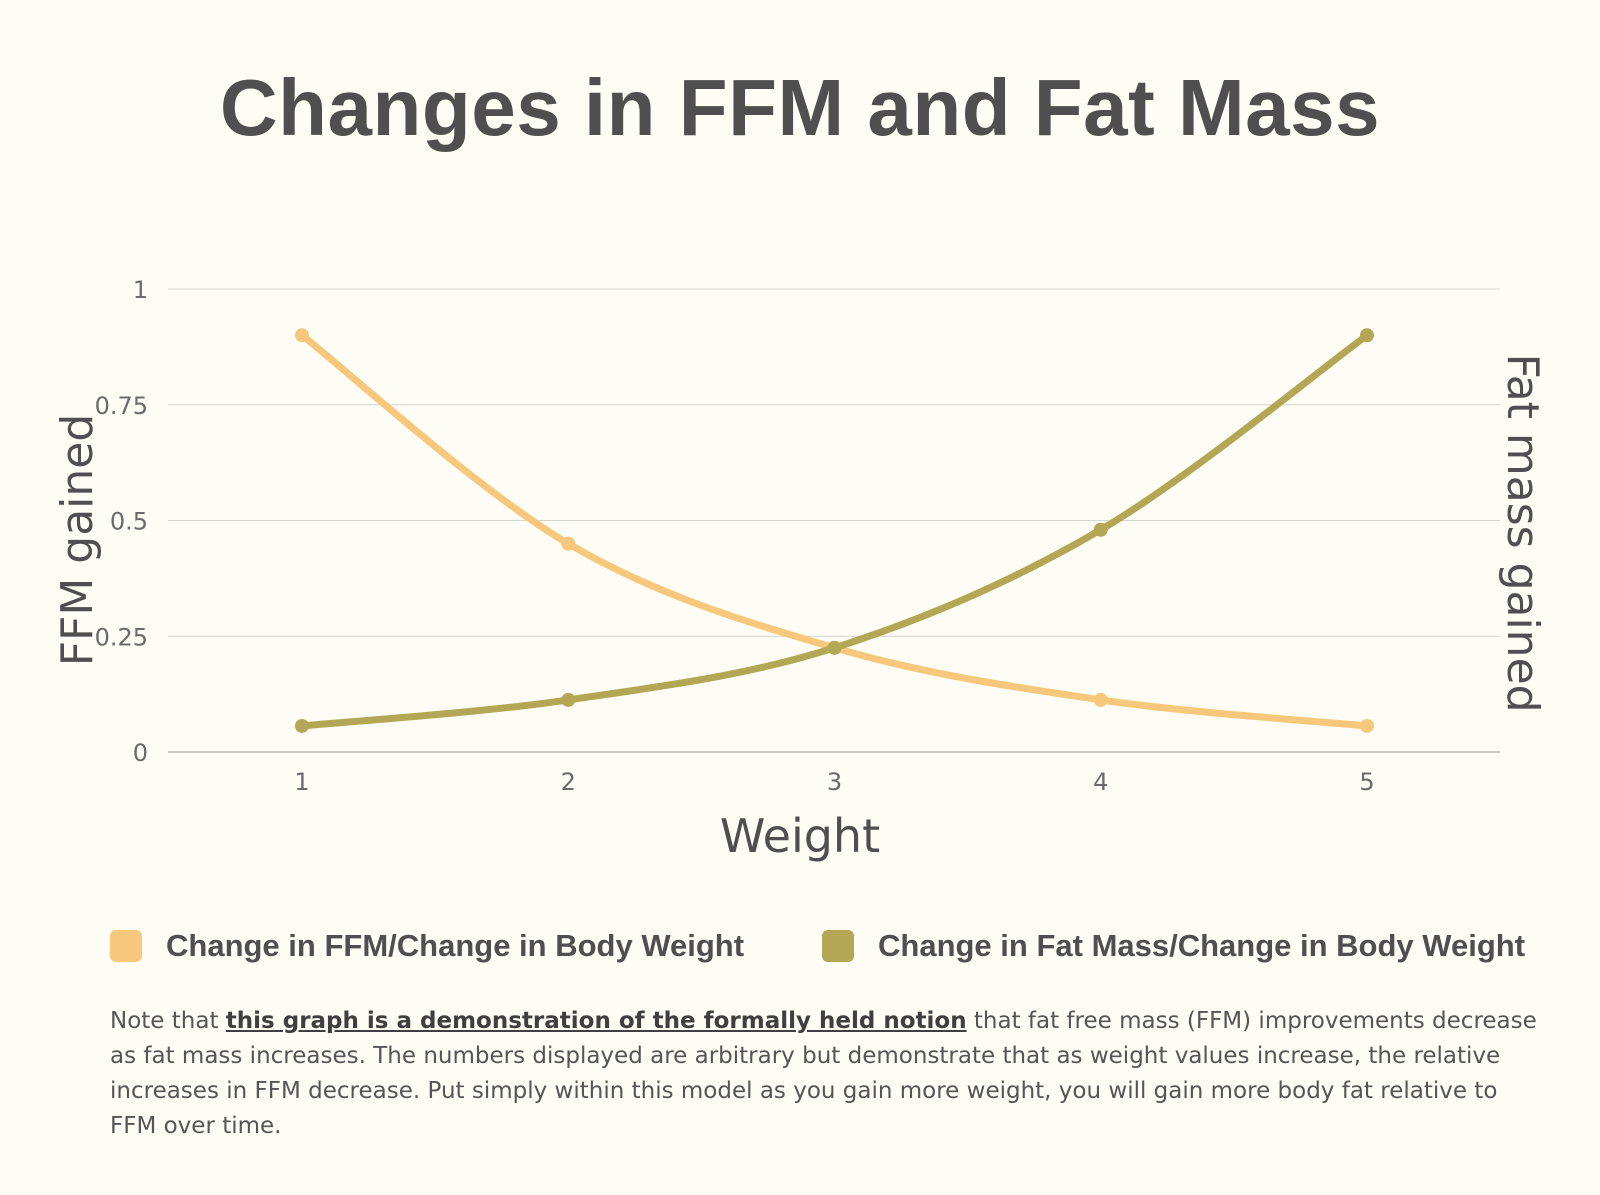  Describe the element at coordinates (455, 945) in the screenshot. I see `legend-label-ffm: Change in FFM/Change in Body Weight` at that location.